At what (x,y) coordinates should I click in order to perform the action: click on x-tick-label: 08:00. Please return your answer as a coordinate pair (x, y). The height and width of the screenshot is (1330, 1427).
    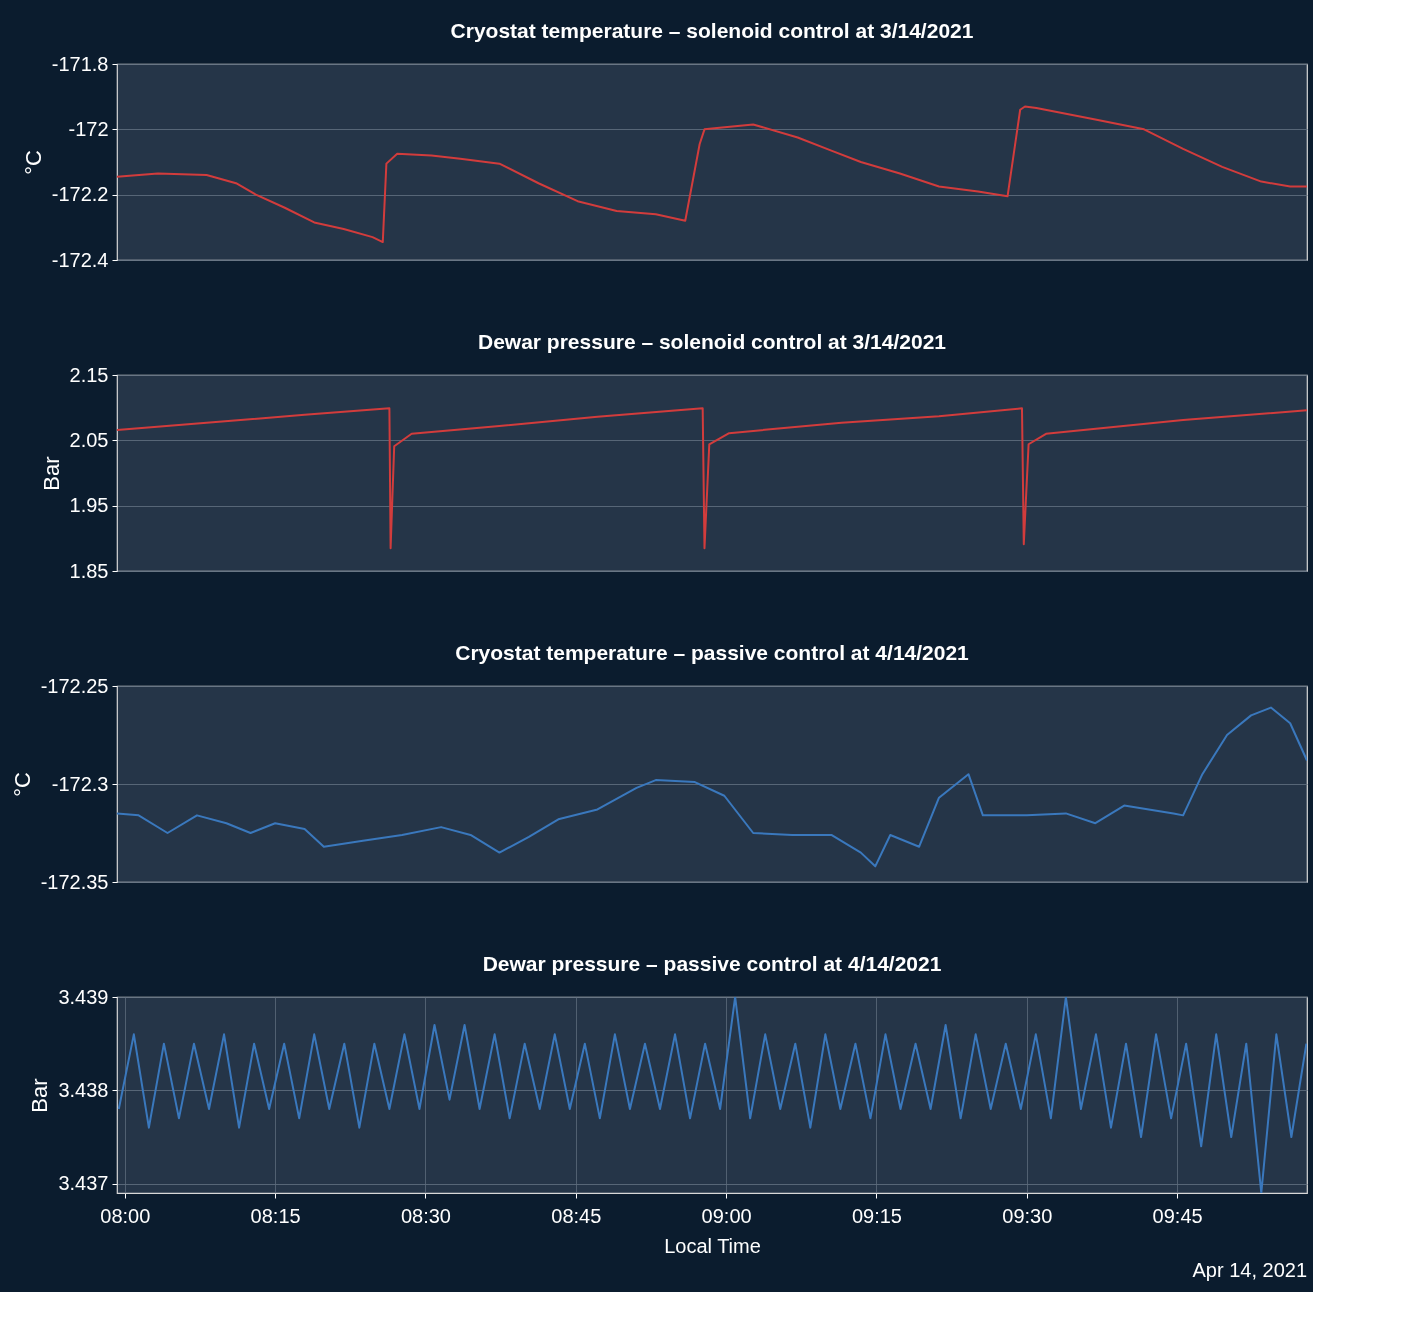
    Looking at the image, I should click on (125, 1215).